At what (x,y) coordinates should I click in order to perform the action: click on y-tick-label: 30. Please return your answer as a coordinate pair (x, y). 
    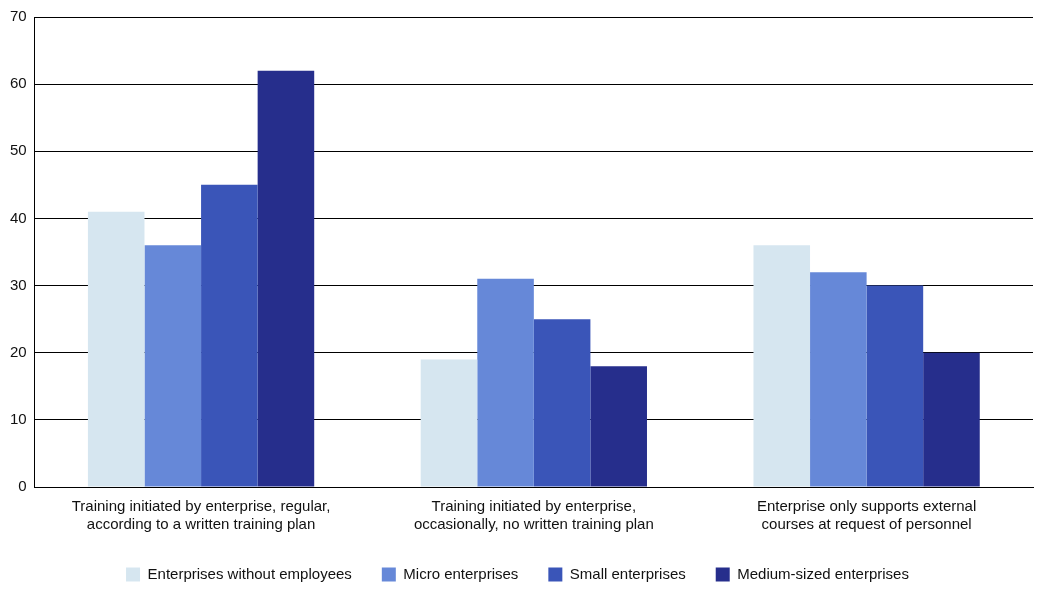
    Looking at the image, I should click on (18, 284).